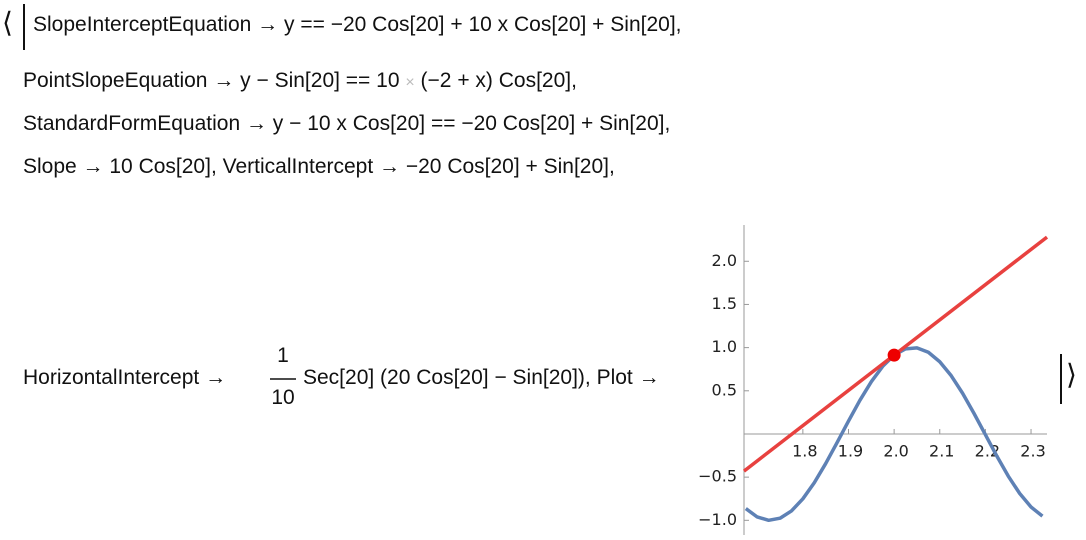  Describe the element at coordinates (1071, 374) in the screenshot. I see `close-bracket: ⟩` at that location.